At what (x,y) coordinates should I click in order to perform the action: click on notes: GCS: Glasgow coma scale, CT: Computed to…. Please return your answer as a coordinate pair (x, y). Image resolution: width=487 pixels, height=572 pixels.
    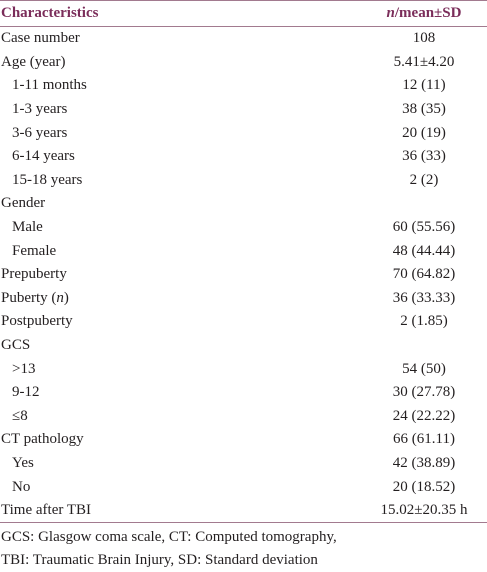
    Looking at the image, I should click on (243, 547).